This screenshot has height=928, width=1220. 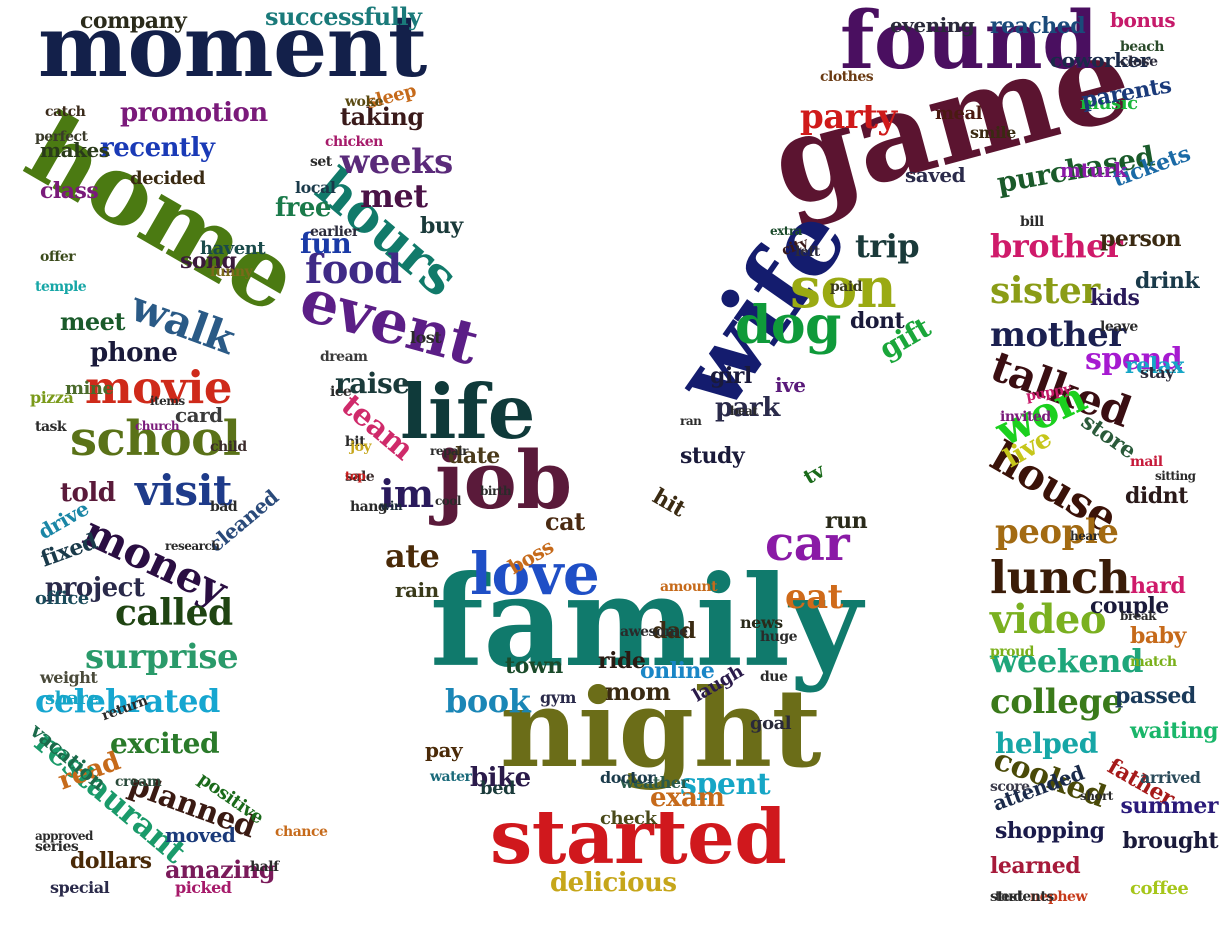 What do you see at coordinates (341, 392) in the screenshot?
I see `word-ice: ice` at bounding box center [341, 392].